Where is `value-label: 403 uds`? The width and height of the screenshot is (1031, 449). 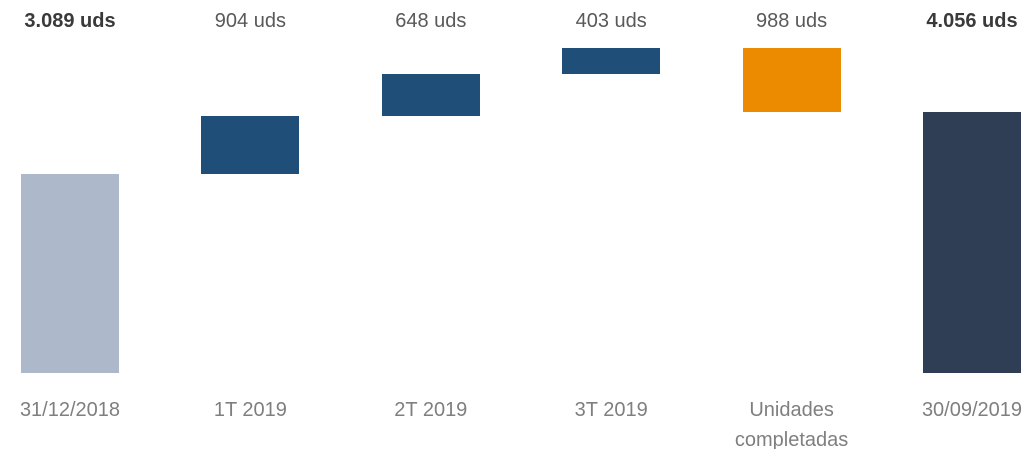 value-label: 403 uds is located at coordinates (611, 21).